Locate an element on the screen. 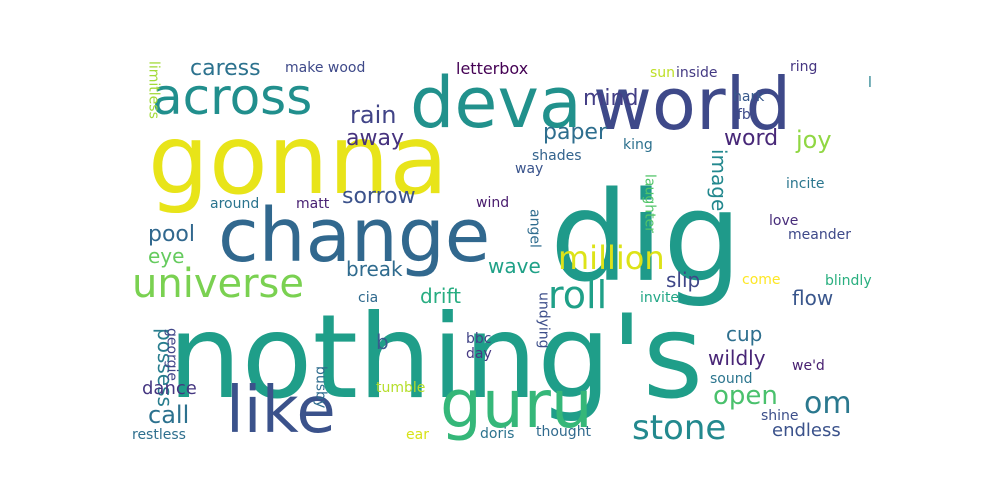  word-dig: dig is located at coordinates (646, 238).